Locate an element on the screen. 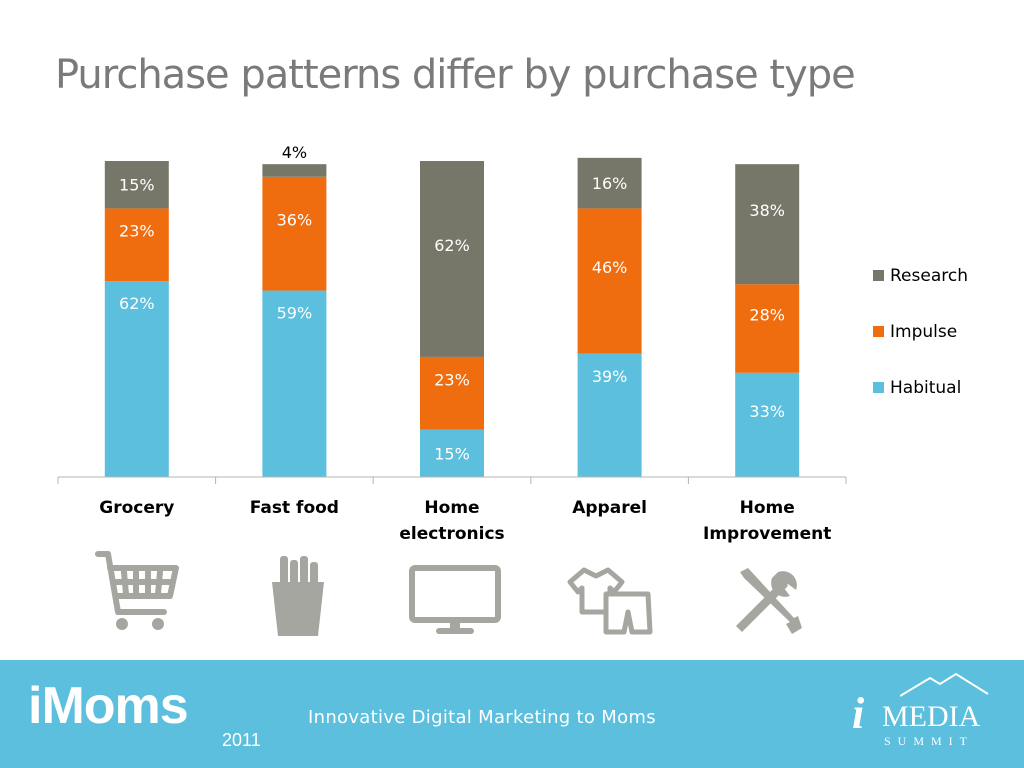 This screenshot has width=1024, height=768. fries-icon is located at coordinates (298, 596).